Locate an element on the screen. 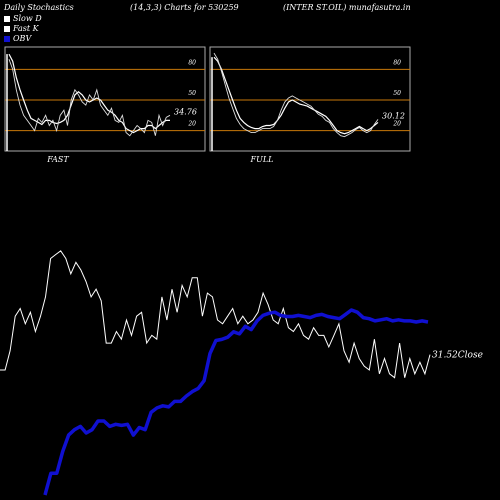  stochastic-panel-fast: 20 50 80 34.76 FAST is located at coordinates (105, 105).